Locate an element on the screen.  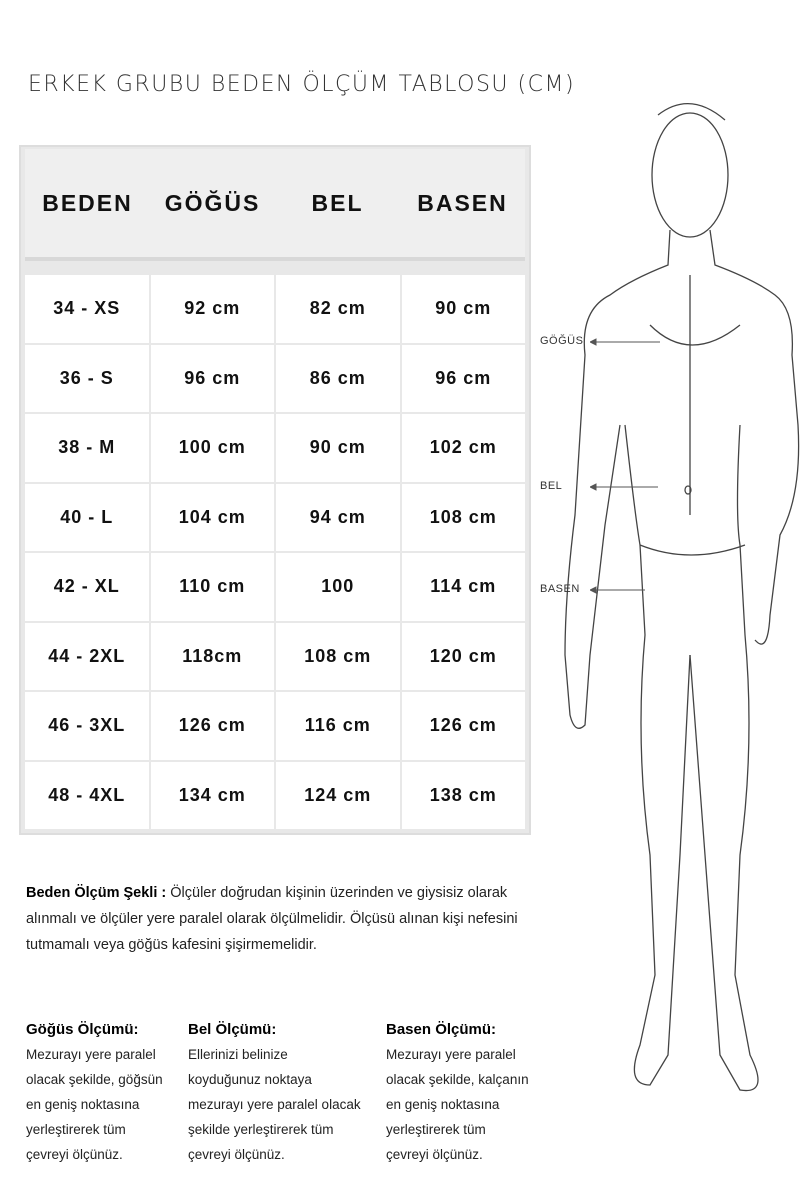
cell-waist: 116 cm is located at coordinates (338, 726).